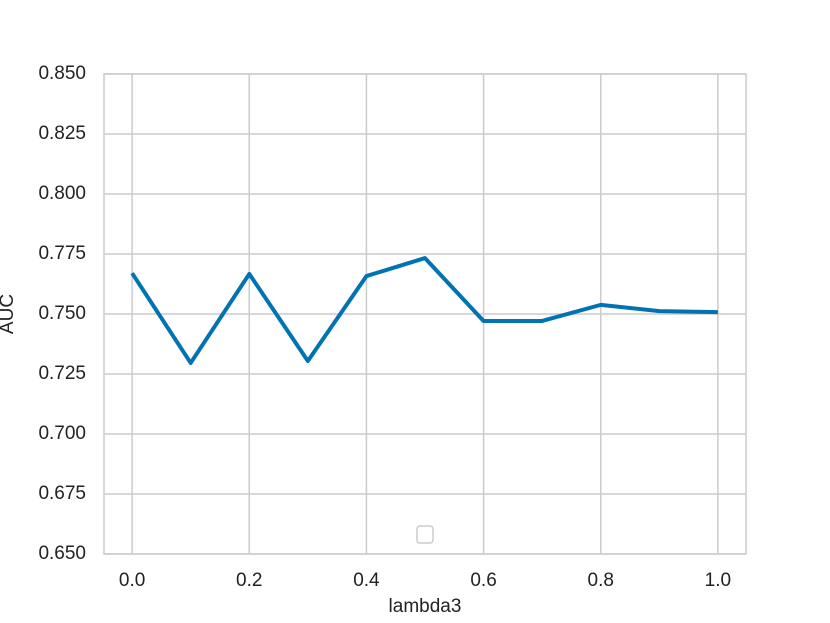  What do you see at coordinates (249, 580) in the screenshot?
I see `x-tick-label: 0.2` at bounding box center [249, 580].